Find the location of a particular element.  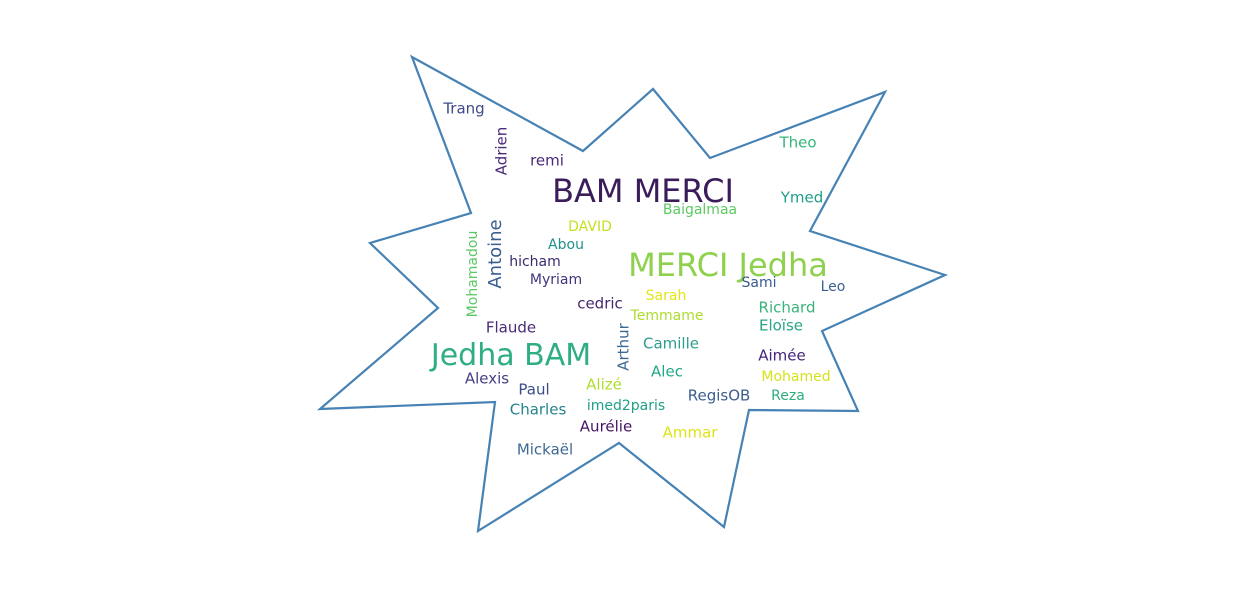

word-item: BAM MERCI is located at coordinates (643, 191).